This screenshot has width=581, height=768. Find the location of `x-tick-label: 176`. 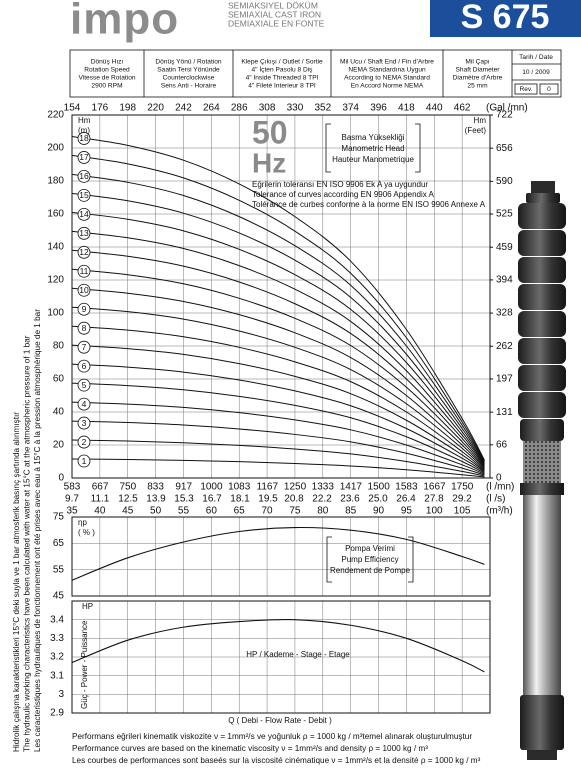

x-tick-label: 176 is located at coordinates (100, 108).